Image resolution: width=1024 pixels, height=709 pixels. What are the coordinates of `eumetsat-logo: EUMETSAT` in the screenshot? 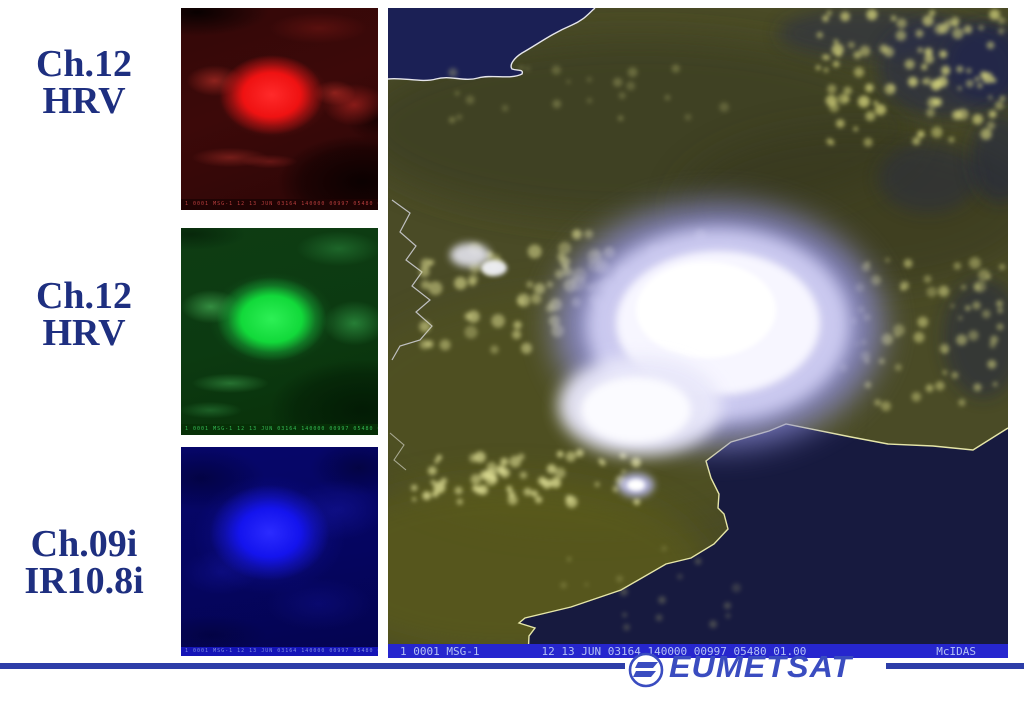 It's located at (739, 670).